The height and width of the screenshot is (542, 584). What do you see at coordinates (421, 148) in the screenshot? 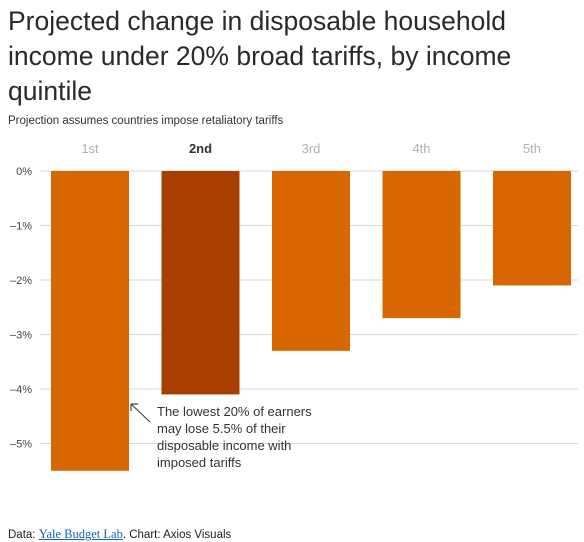
I see `category-label: 4th` at bounding box center [421, 148].